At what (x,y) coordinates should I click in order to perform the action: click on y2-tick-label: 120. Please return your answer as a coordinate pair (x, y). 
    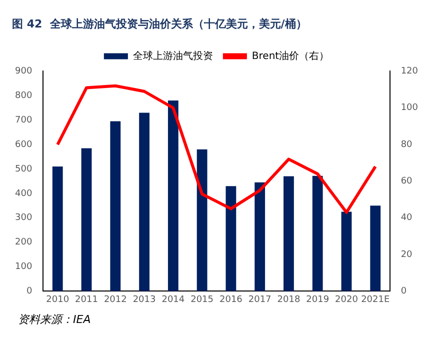
    Looking at the image, I should click on (409, 71).